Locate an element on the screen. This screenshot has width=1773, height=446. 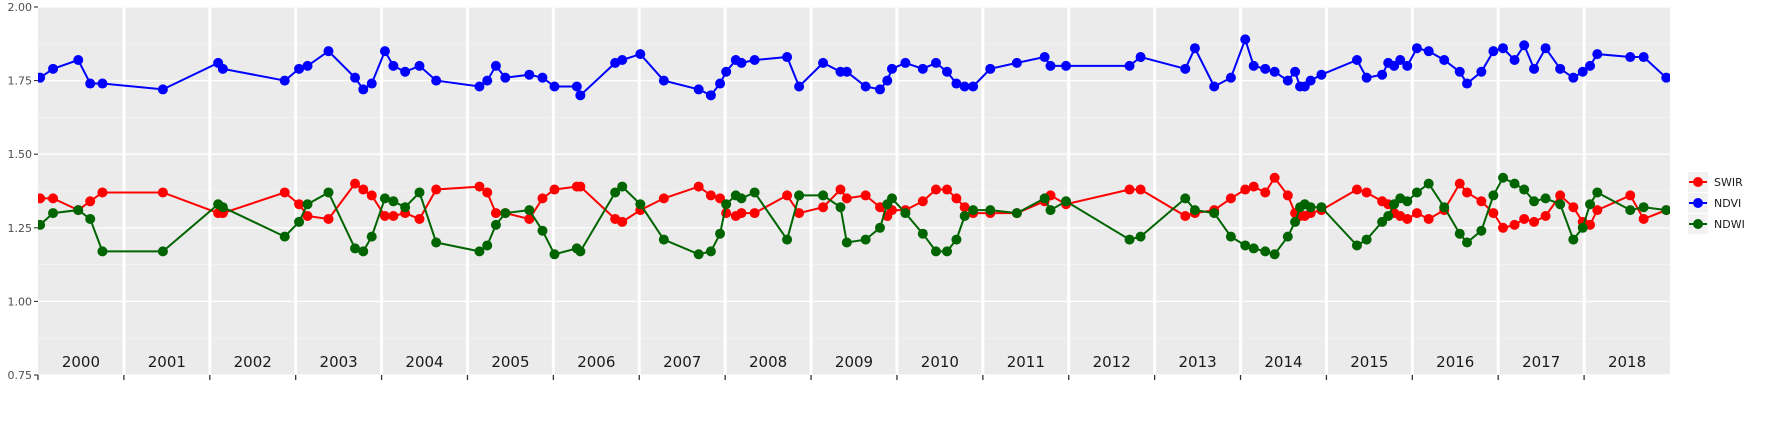
year-label: 2014 is located at coordinates (1283, 362).